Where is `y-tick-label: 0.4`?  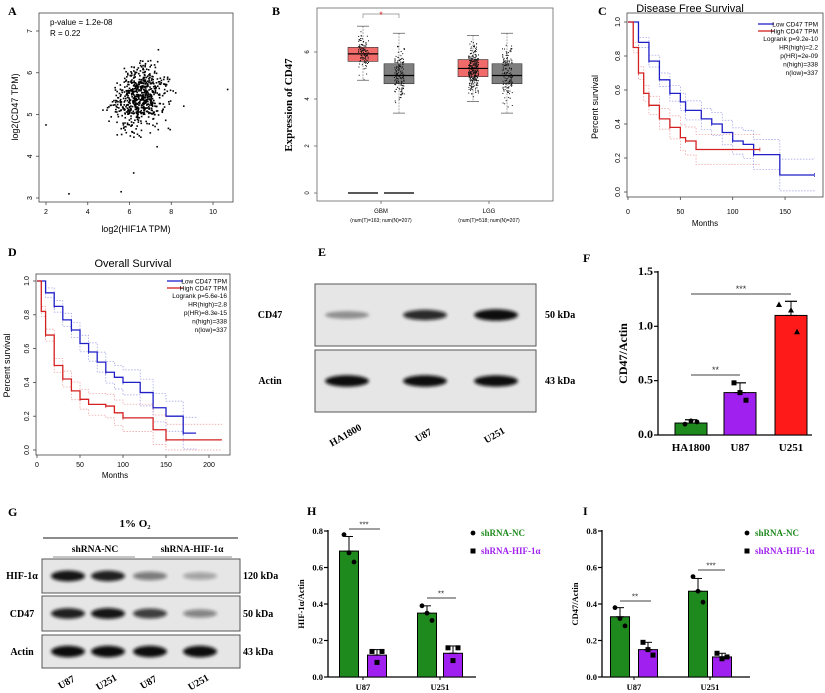 y-tick-label: 0.4 is located at coordinates (591, 604).